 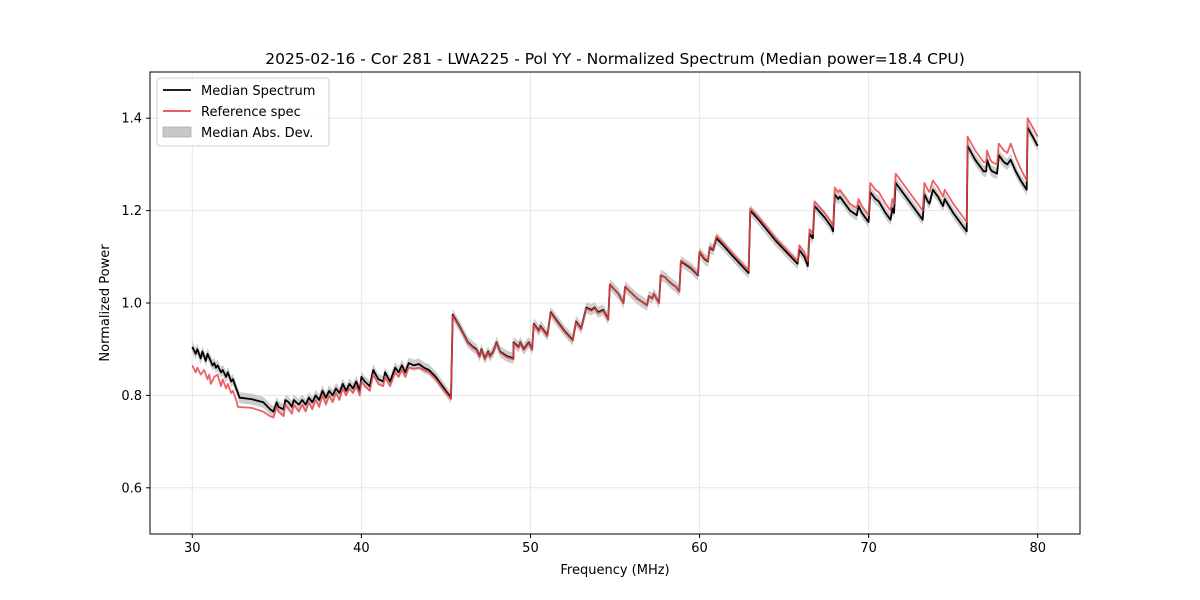 What do you see at coordinates (131, 119) in the screenshot?
I see `y-tick-label: 1.4` at bounding box center [131, 119].